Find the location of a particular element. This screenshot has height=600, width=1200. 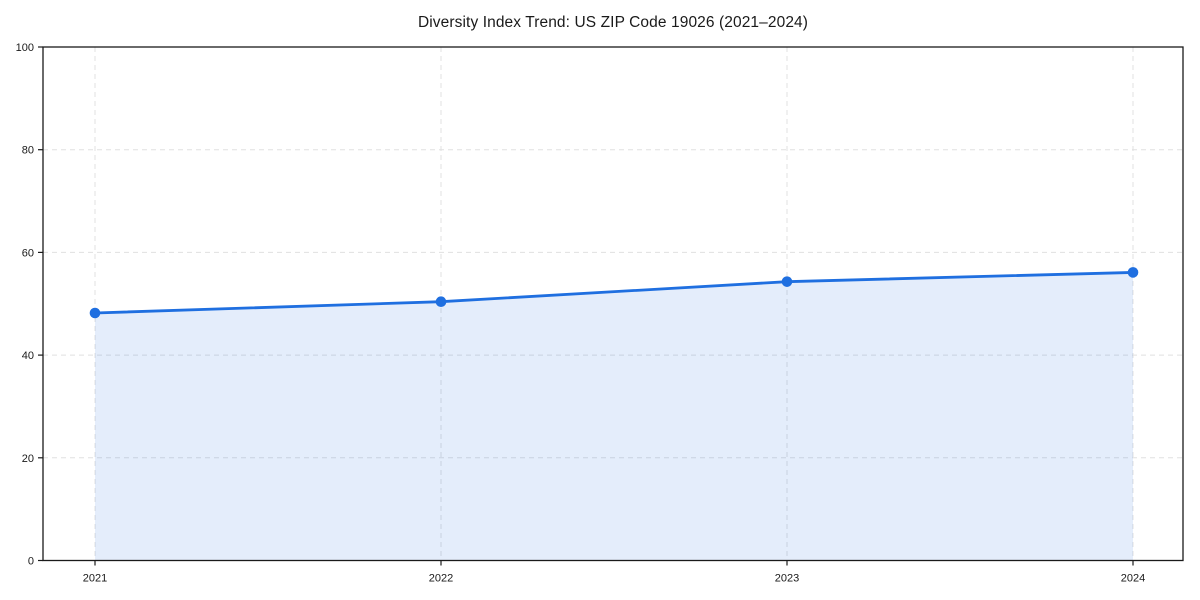

x-tick-label: 2022 is located at coordinates (441, 579).